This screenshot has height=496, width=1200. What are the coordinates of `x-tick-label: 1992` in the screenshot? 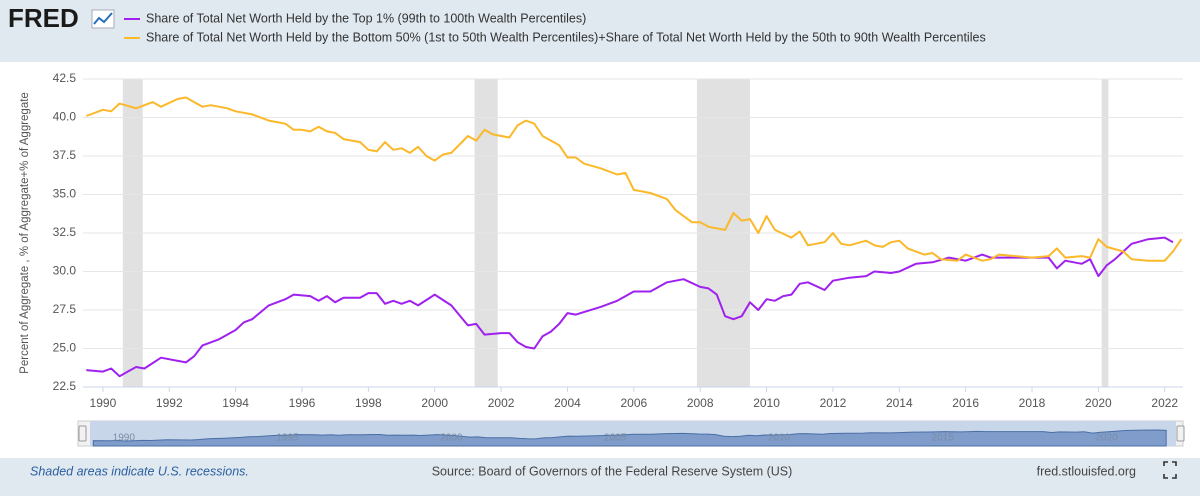 It's located at (169, 403).